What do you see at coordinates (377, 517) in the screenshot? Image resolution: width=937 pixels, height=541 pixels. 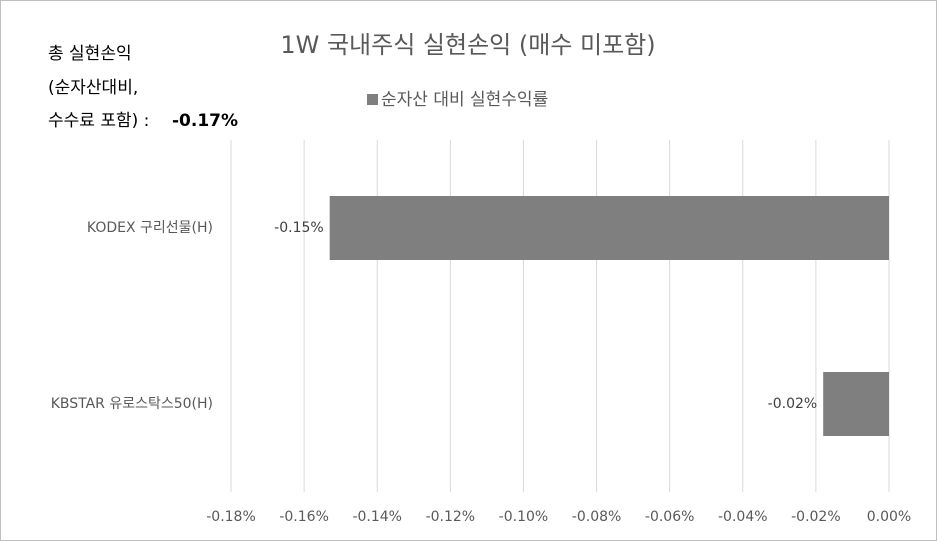 I see `x-tick-label: -0.14%` at bounding box center [377, 517].